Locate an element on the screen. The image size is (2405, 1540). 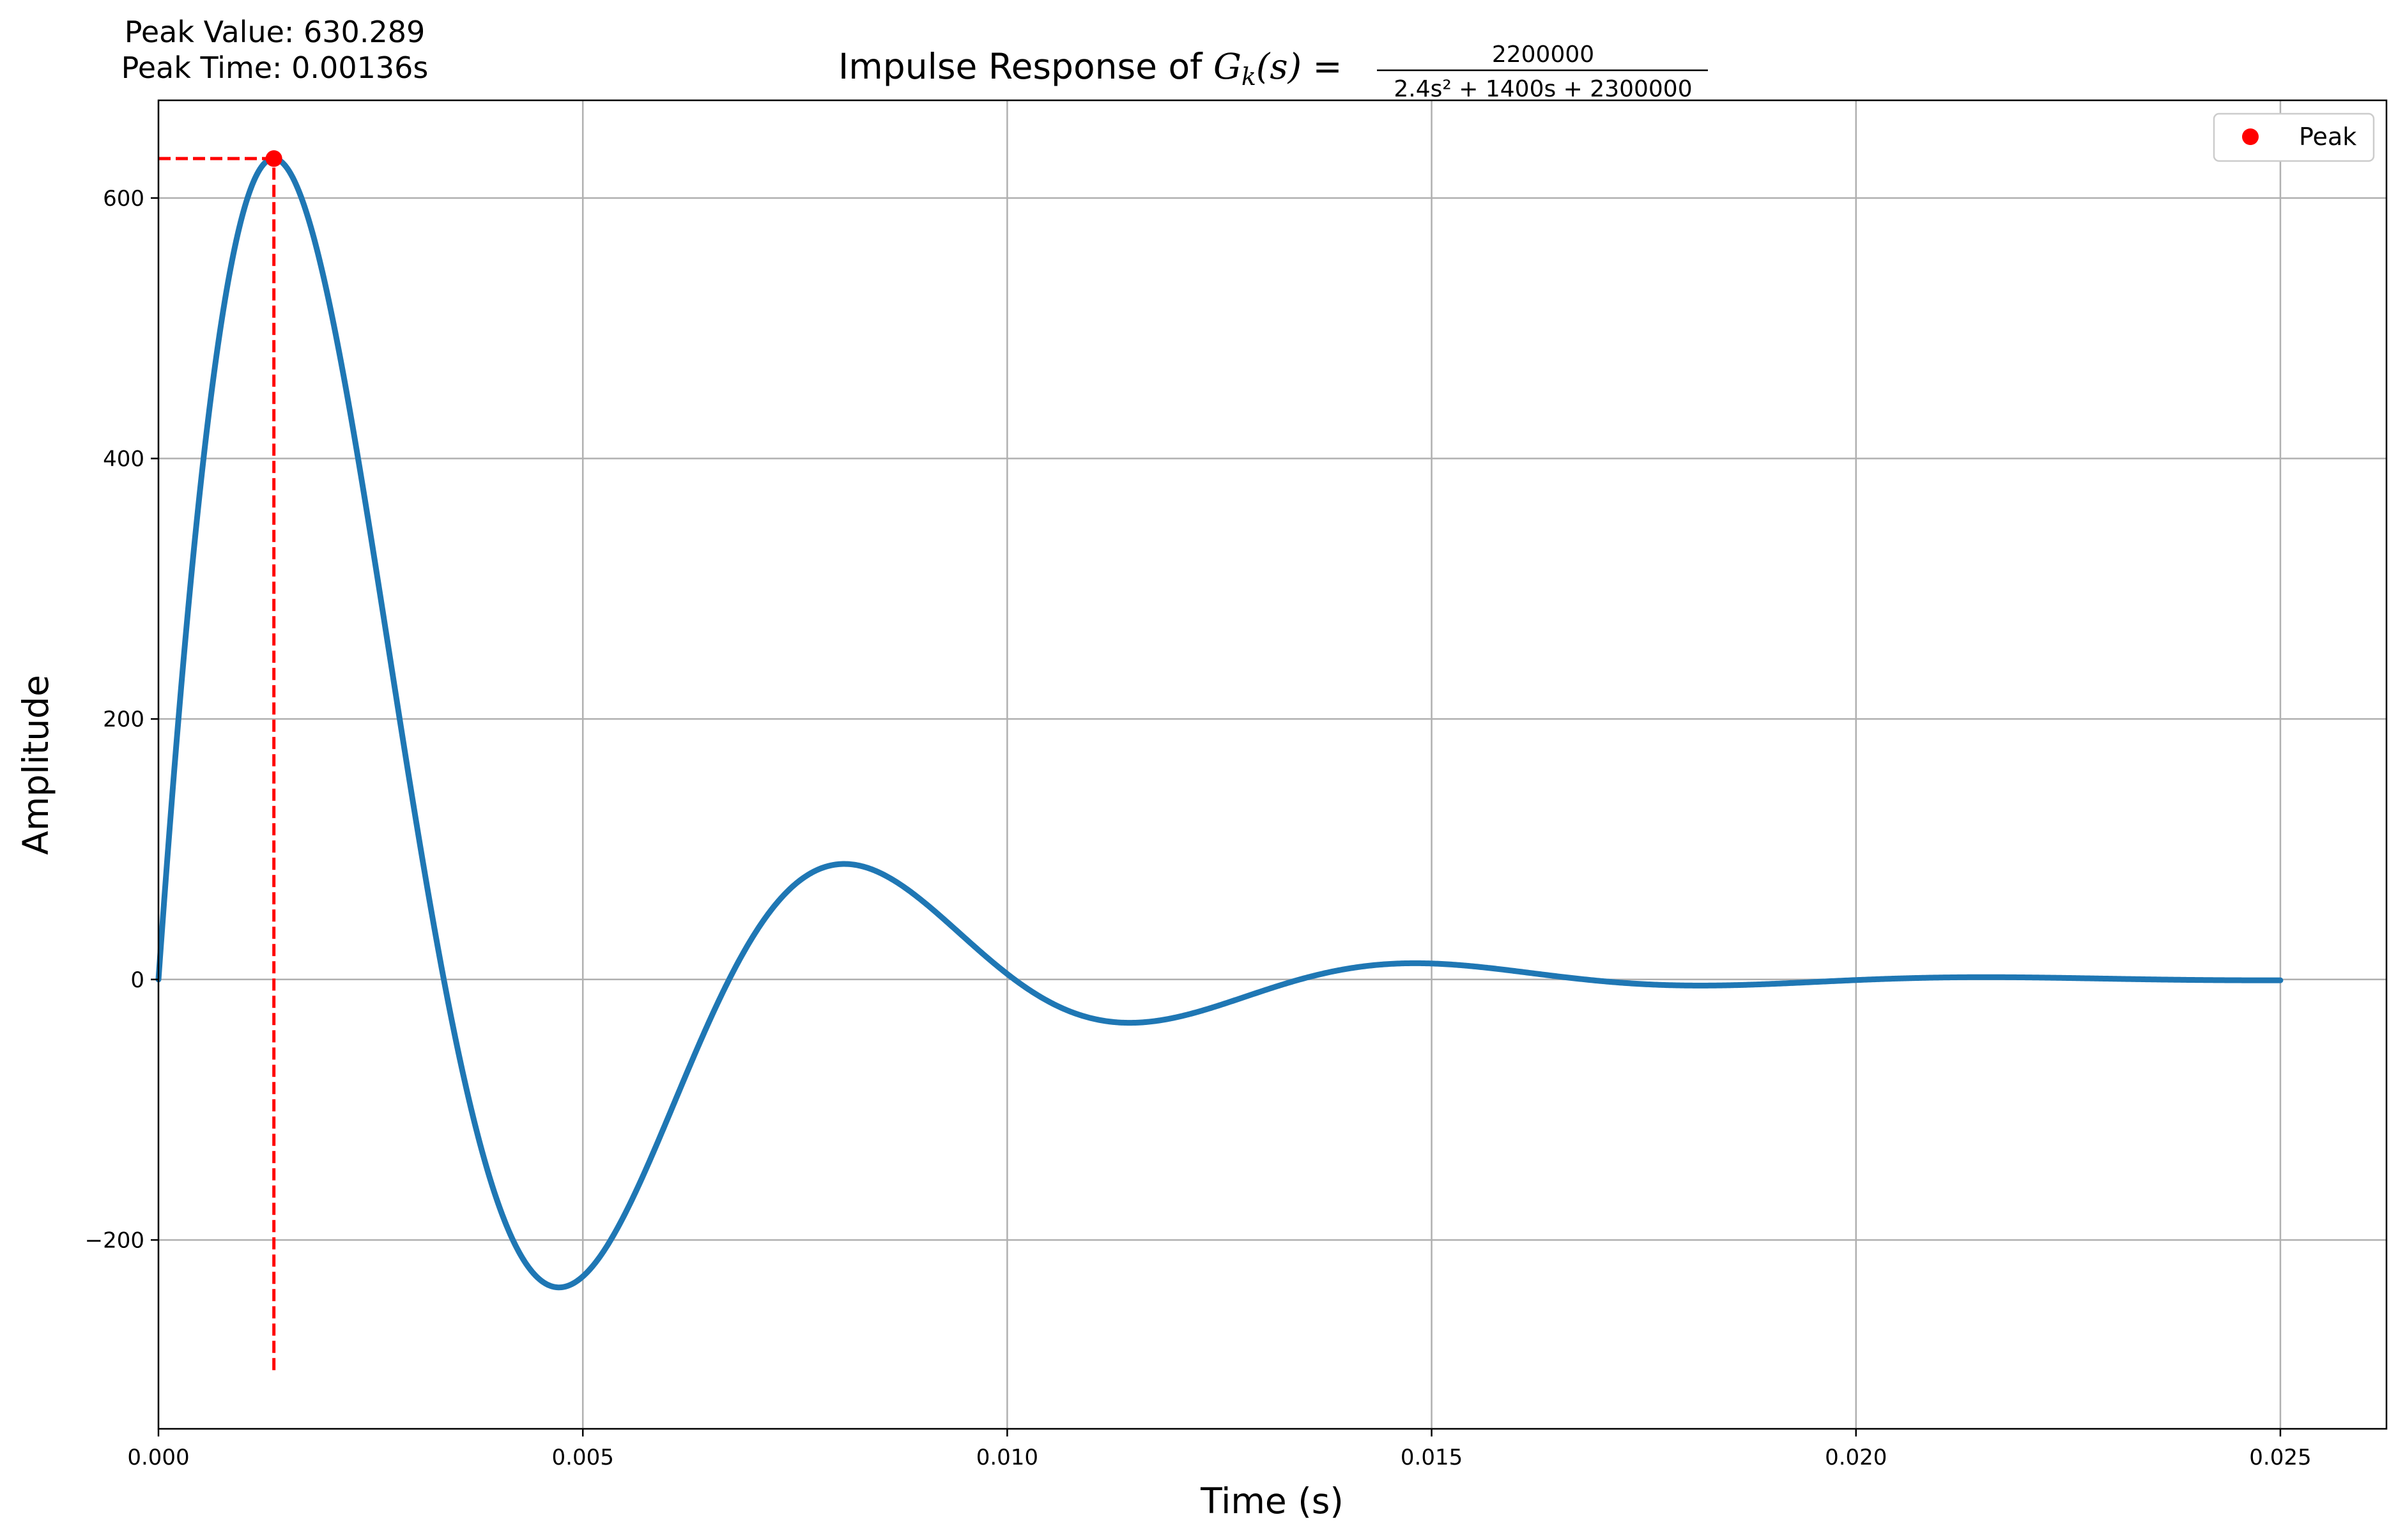
chart-title-arg: (s) is located at coordinates (1279, 66).